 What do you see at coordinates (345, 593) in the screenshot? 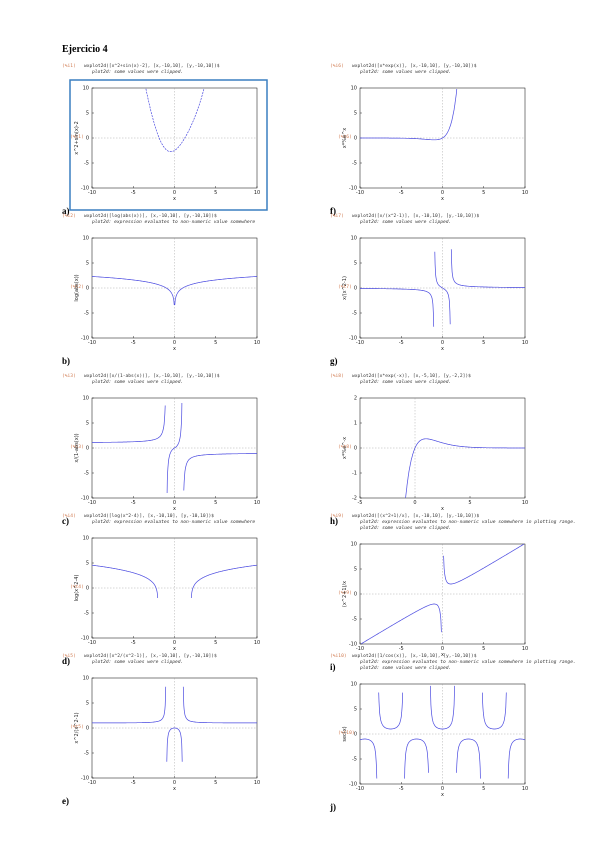
I see `output-label: (%t9)` at bounding box center [345, 593].